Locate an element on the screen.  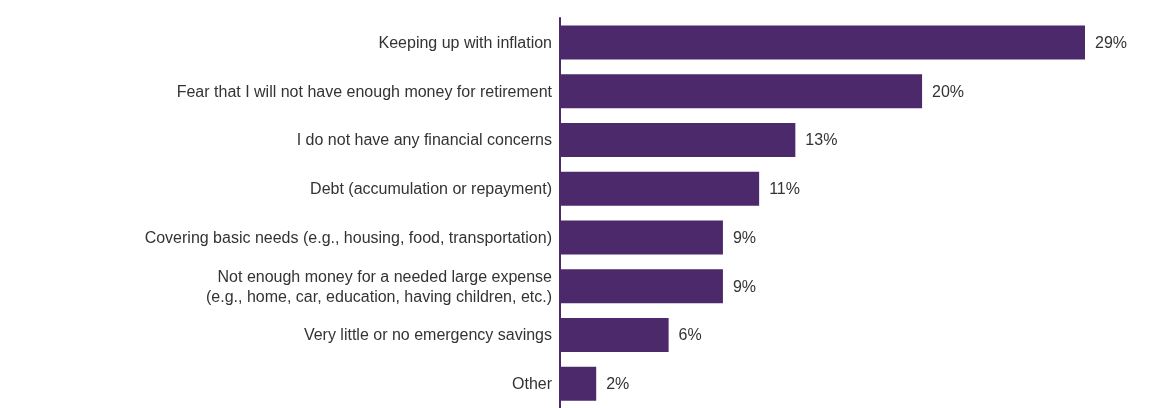
data-label: 6% is located at coordinates (690, 335).